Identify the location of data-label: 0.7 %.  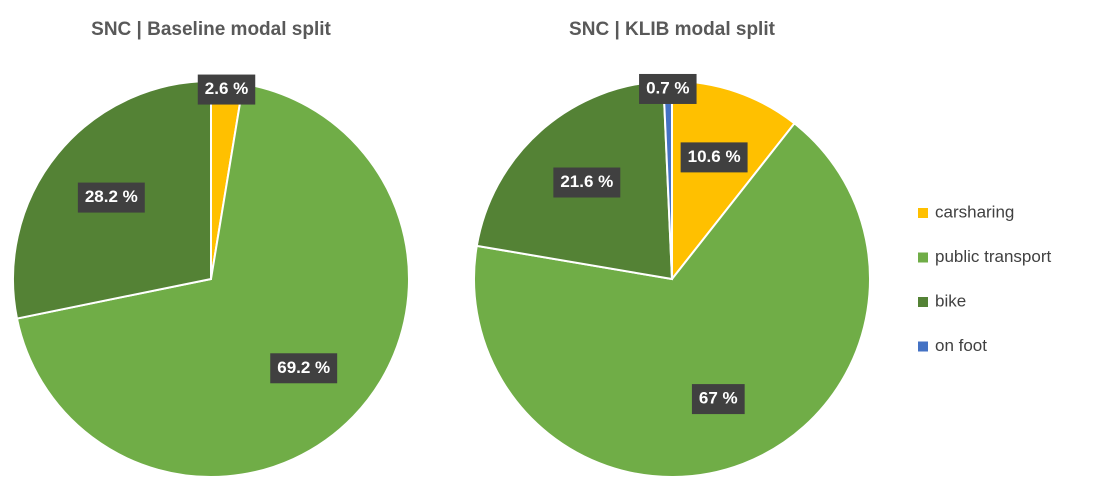
(667, 87).